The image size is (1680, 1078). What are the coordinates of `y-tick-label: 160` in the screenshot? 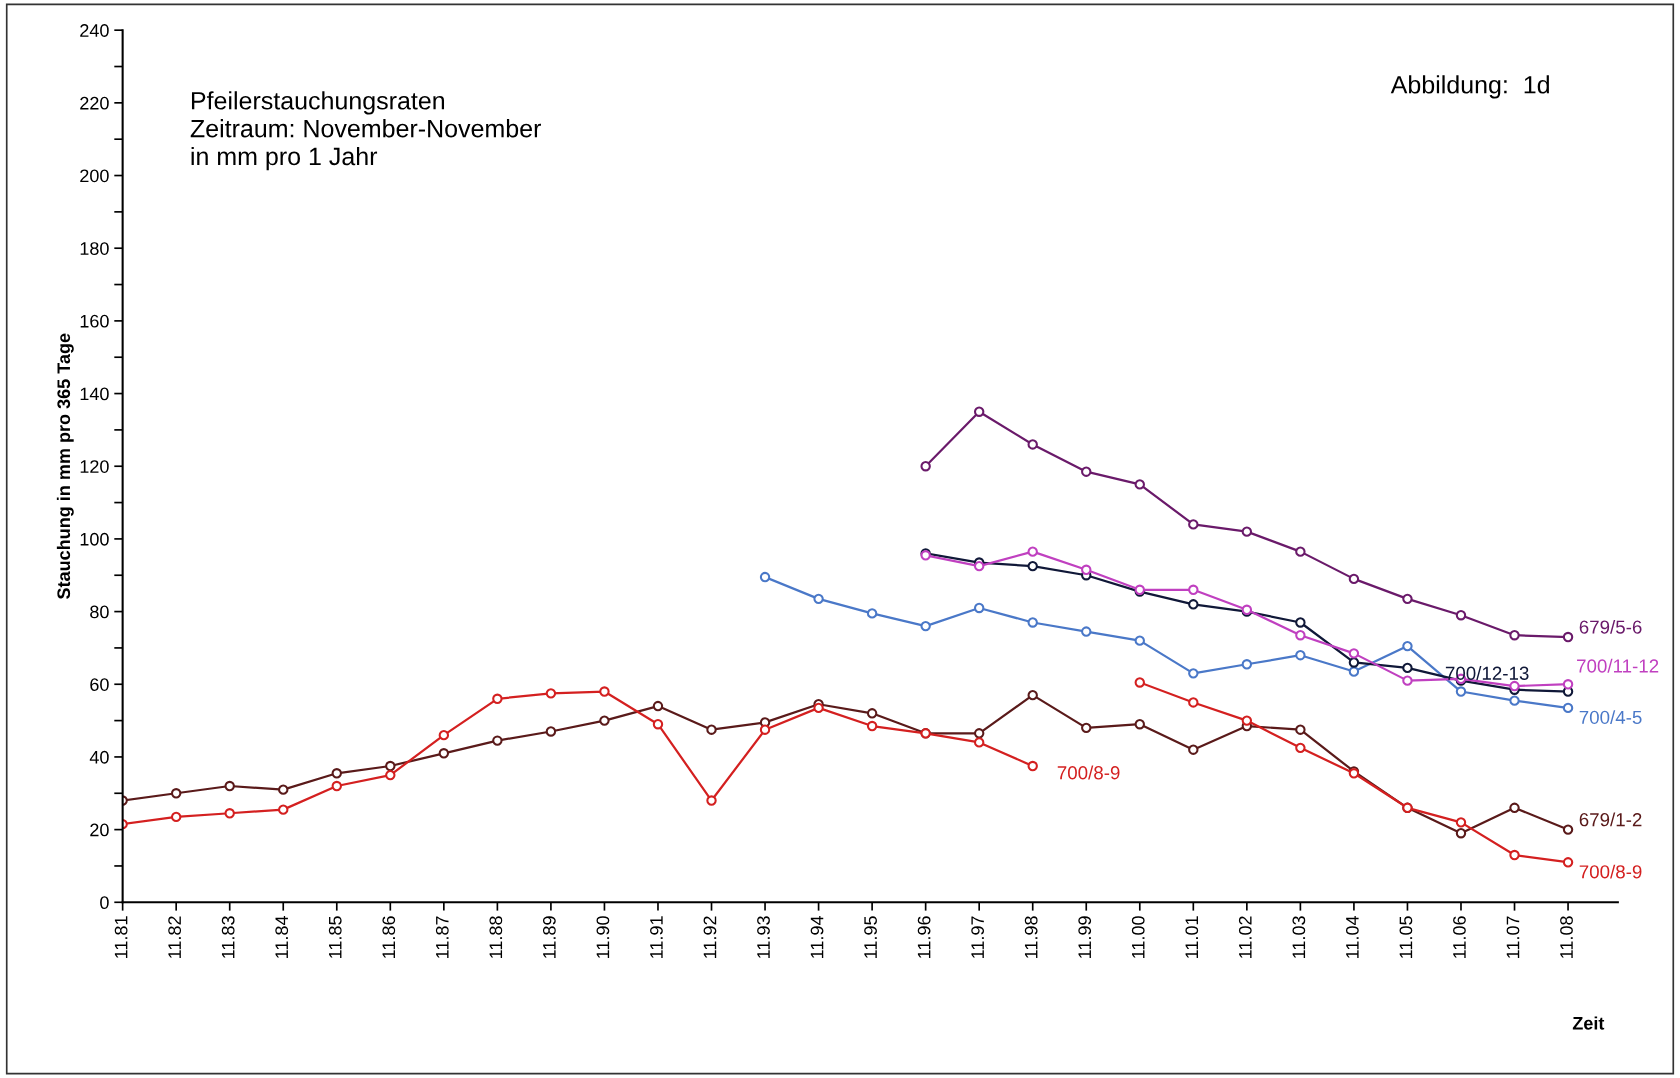 It's located at (94, 321).